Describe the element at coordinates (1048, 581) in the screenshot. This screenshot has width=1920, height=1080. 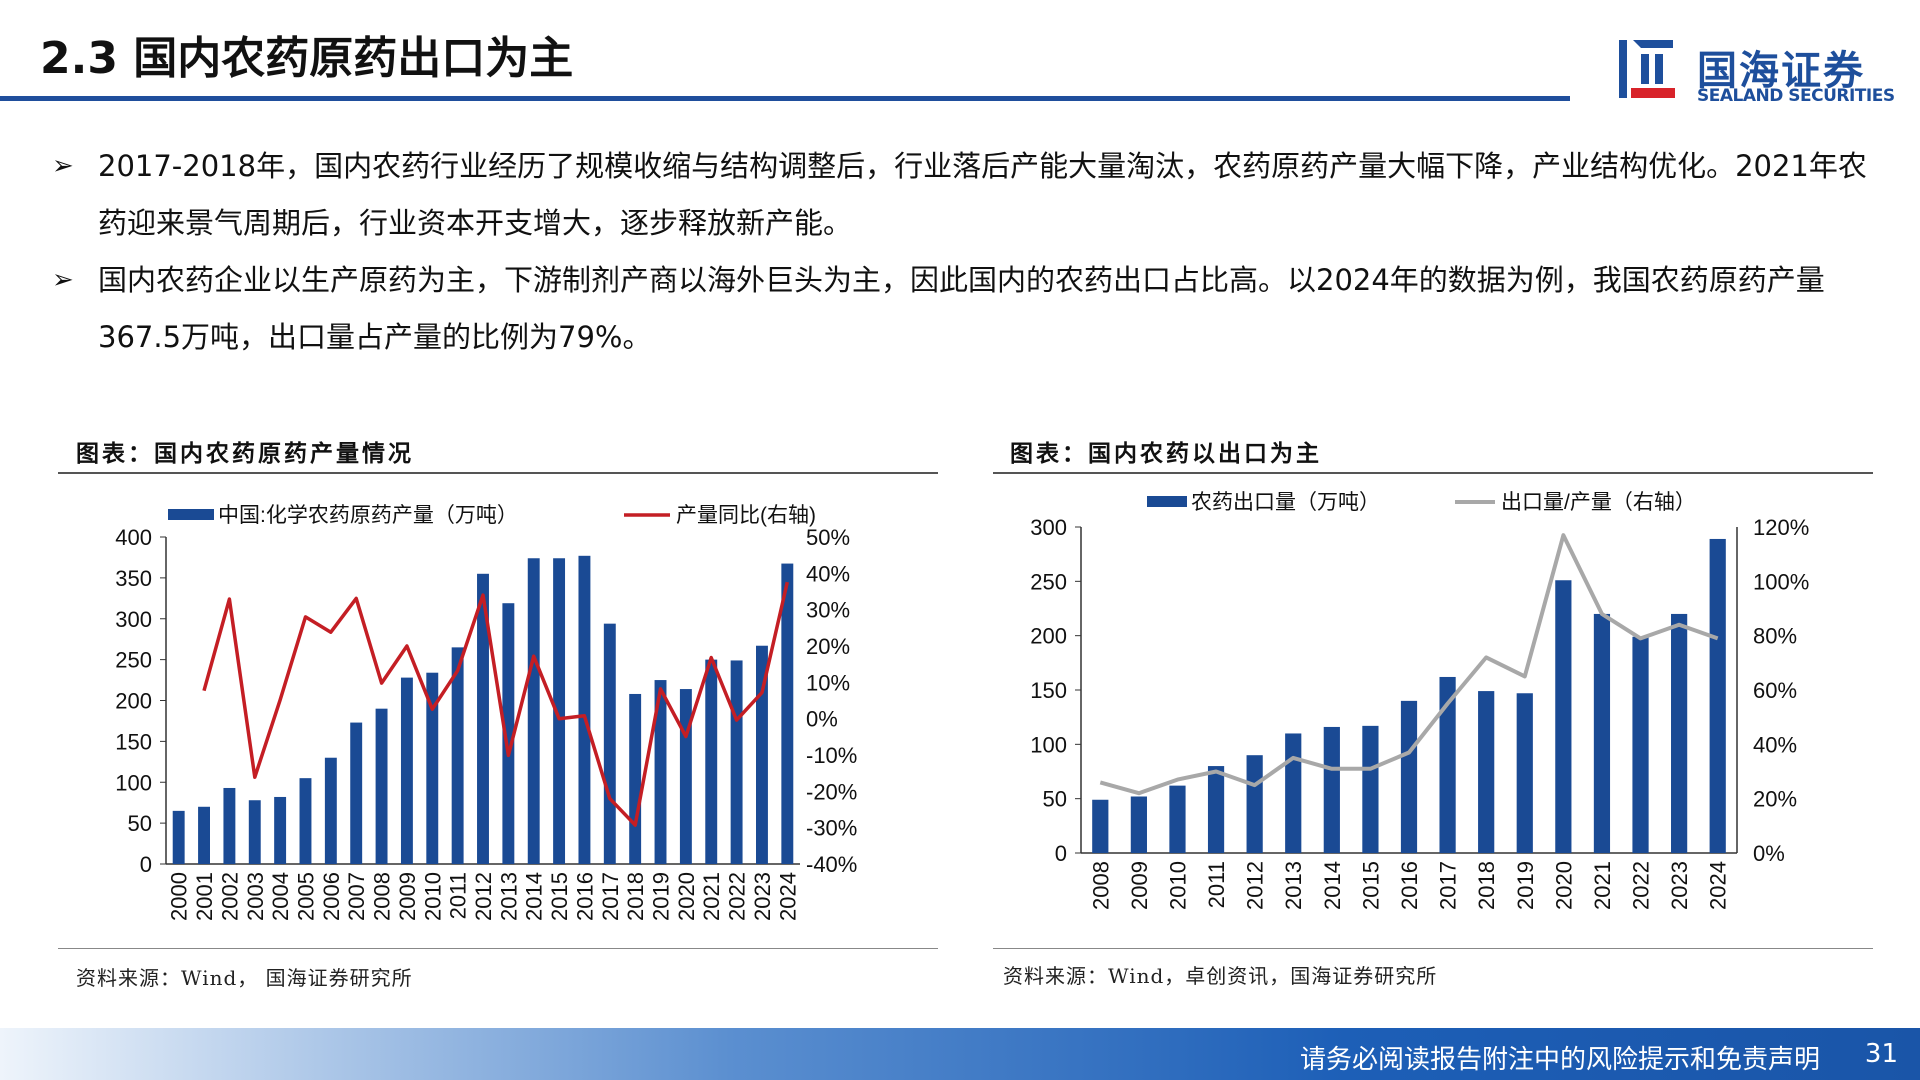
I see `y-tick-label-left: 250` at that location.